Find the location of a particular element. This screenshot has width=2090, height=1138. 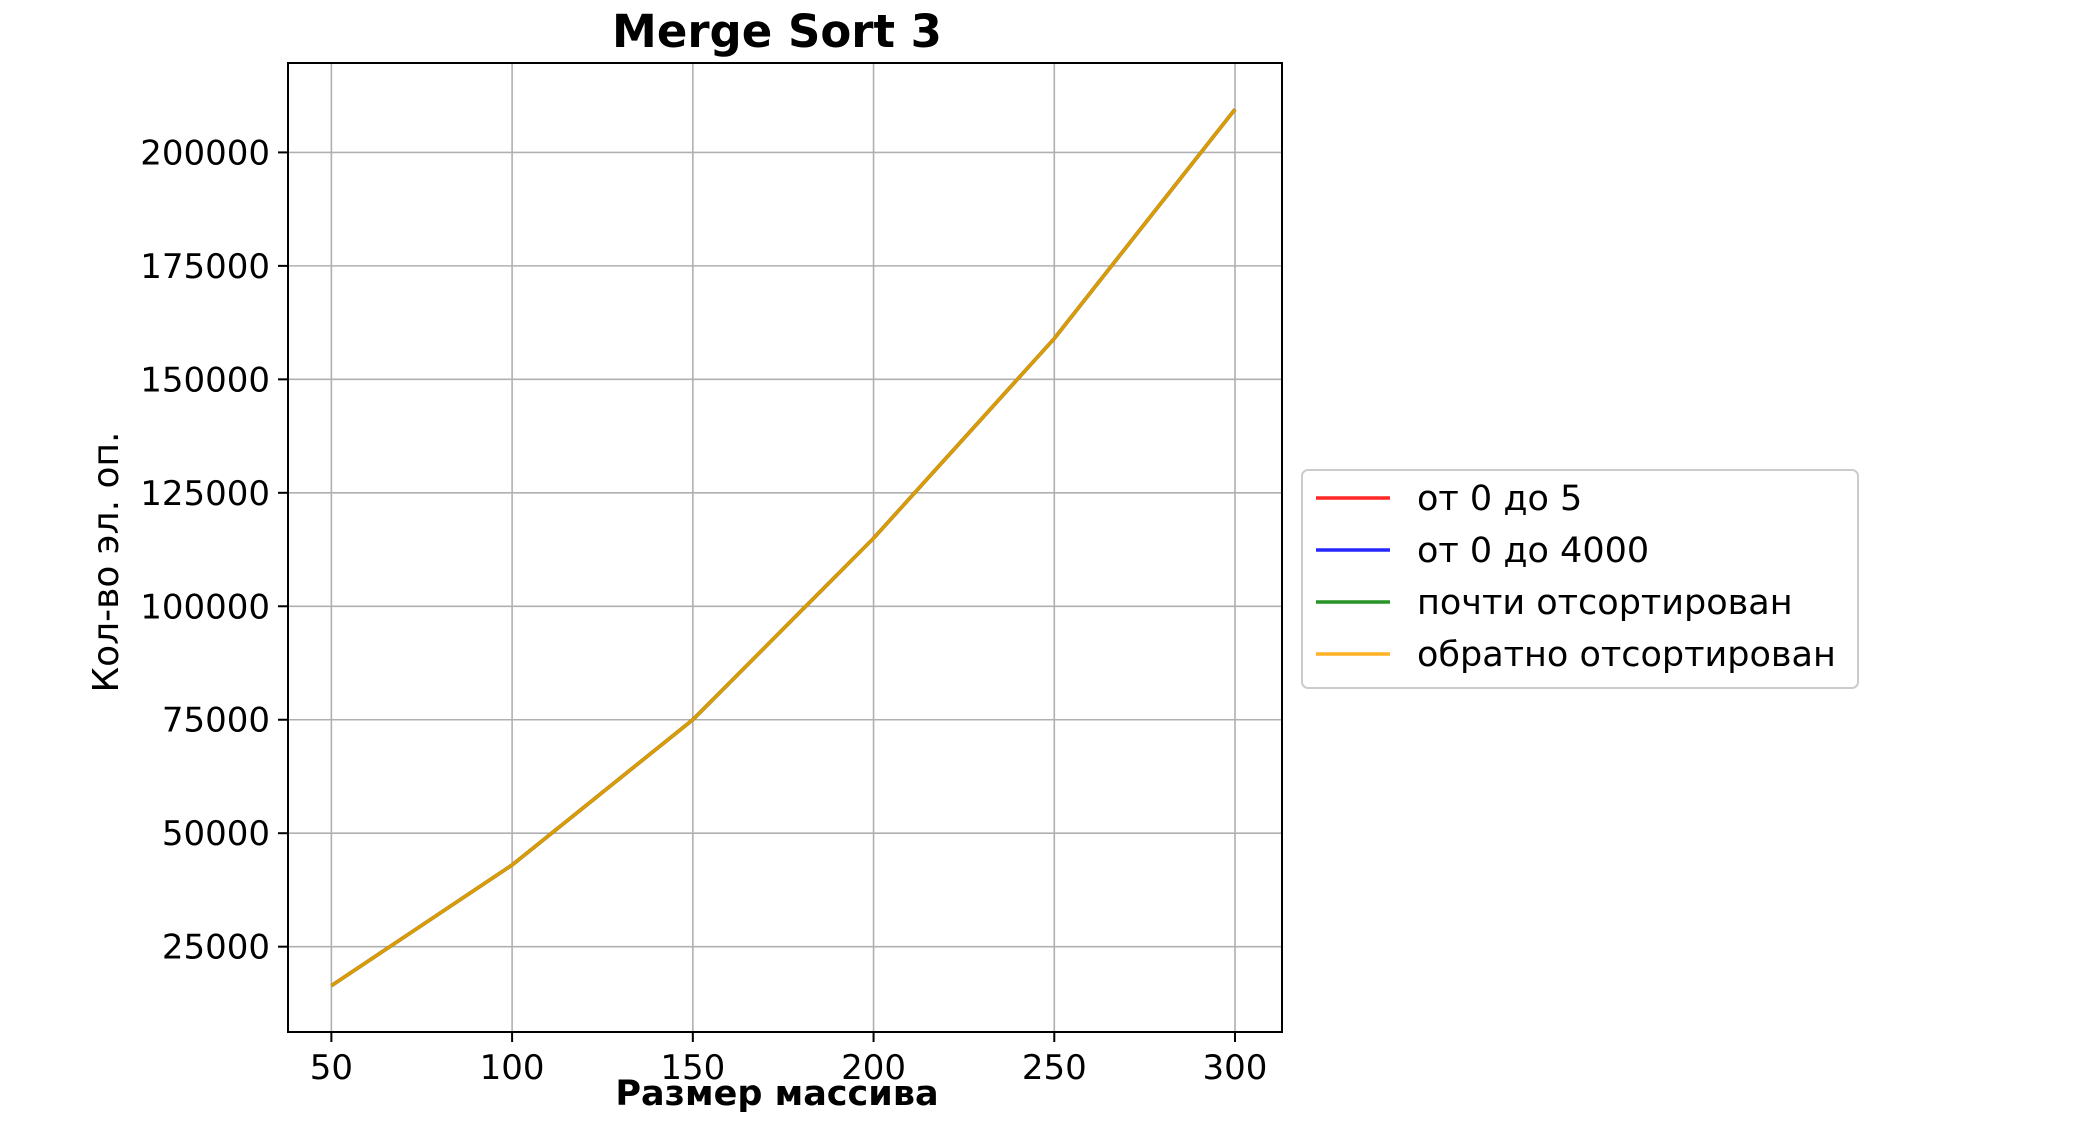

legend-box is located at coordinates (1580, 579).